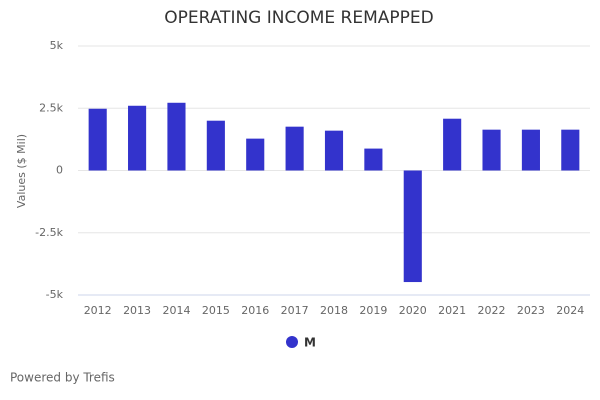 The height and width of the screenshot is (400, 600). I want to click on y-tick-label: 0, so click(59, 170).